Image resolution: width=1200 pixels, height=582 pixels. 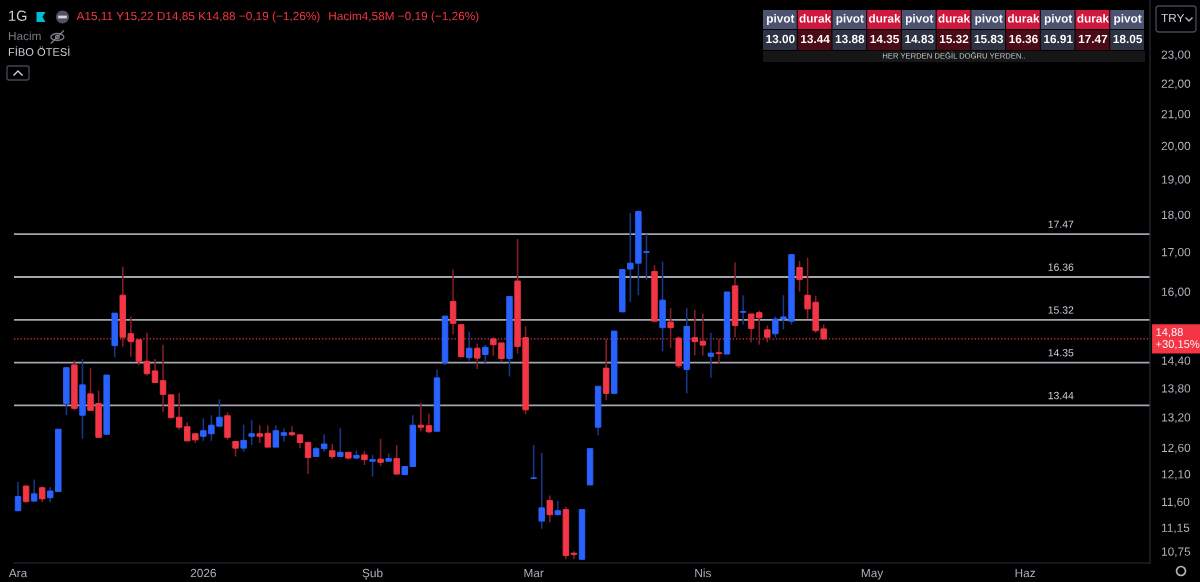 I want to click on ref-line-label: 13.44, so click(x=1061, y=395).